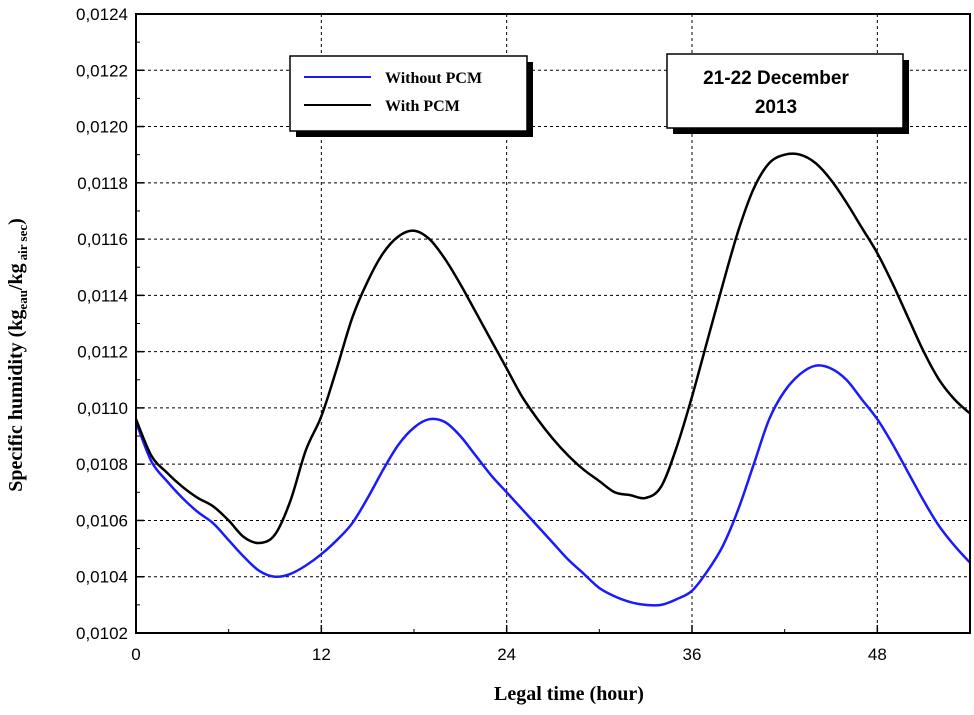  Describe the element at coordinates (785, 91) in the screenshot. I see `annotation-box` at that location.